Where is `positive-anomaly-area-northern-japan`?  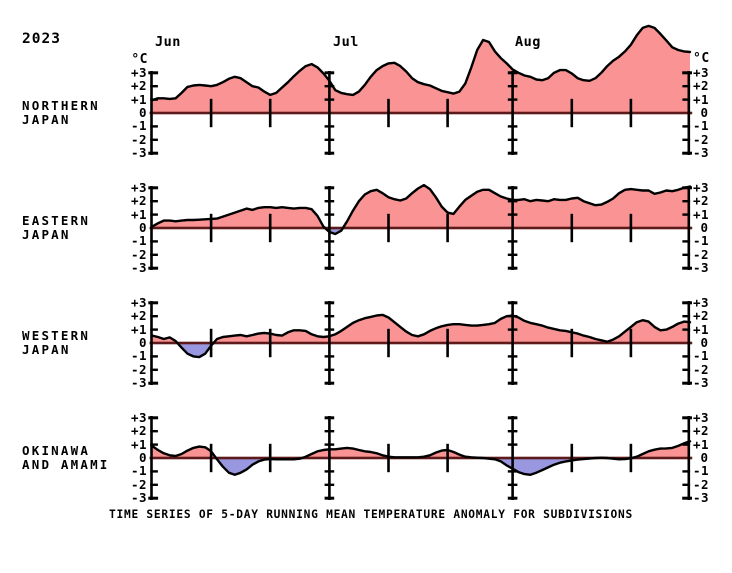 positive-anomaly-area-northern-japan is located at coordinates (421, 69).